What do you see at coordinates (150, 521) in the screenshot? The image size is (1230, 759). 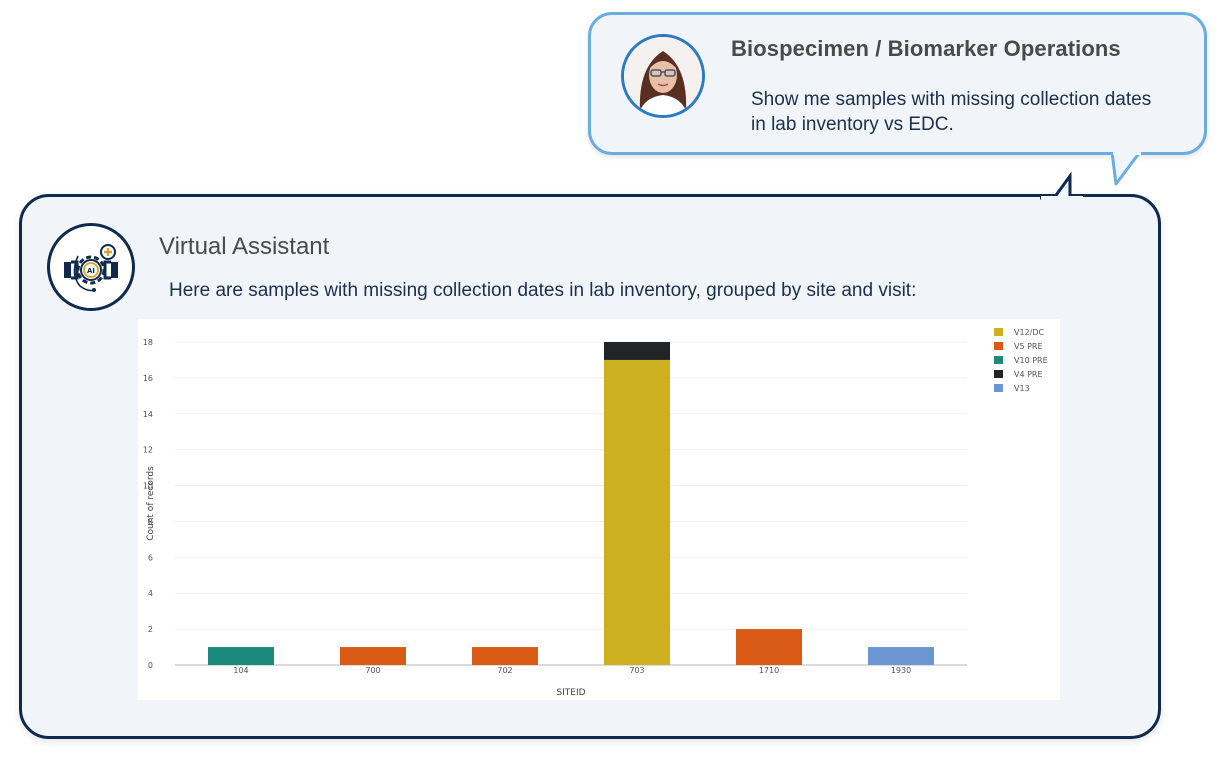 I see `y-tick-label: 8` at bounding box center [150, 521].